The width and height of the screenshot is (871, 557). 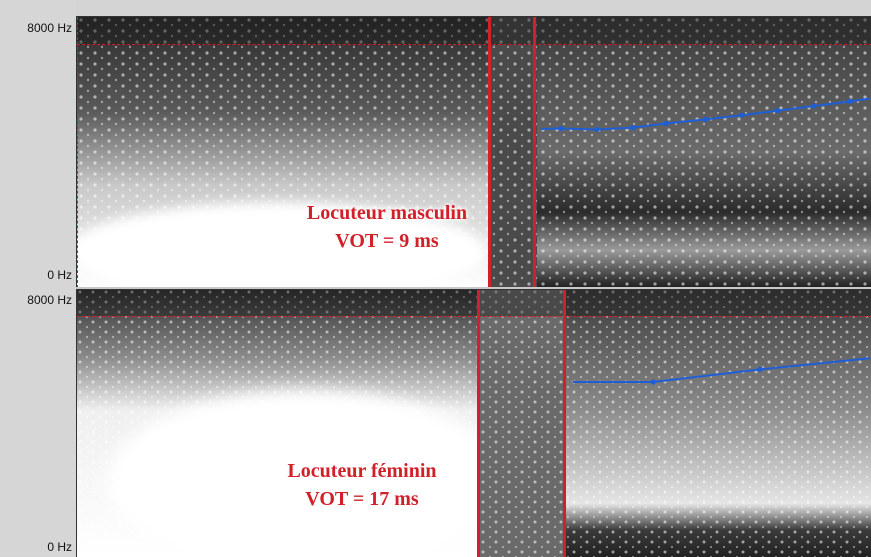 What do you see at coordinates (49, 300) in the screenshot?
I see `freq-max-label-bottom: 8000 Hz` at bounding box center [49, 300].